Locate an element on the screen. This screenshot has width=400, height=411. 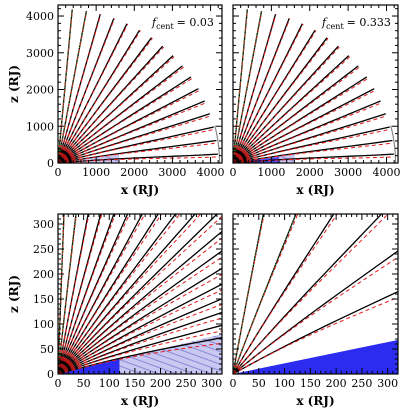
annotation-top-left: fcent = 0.03 is located at coordinates (182, 23).